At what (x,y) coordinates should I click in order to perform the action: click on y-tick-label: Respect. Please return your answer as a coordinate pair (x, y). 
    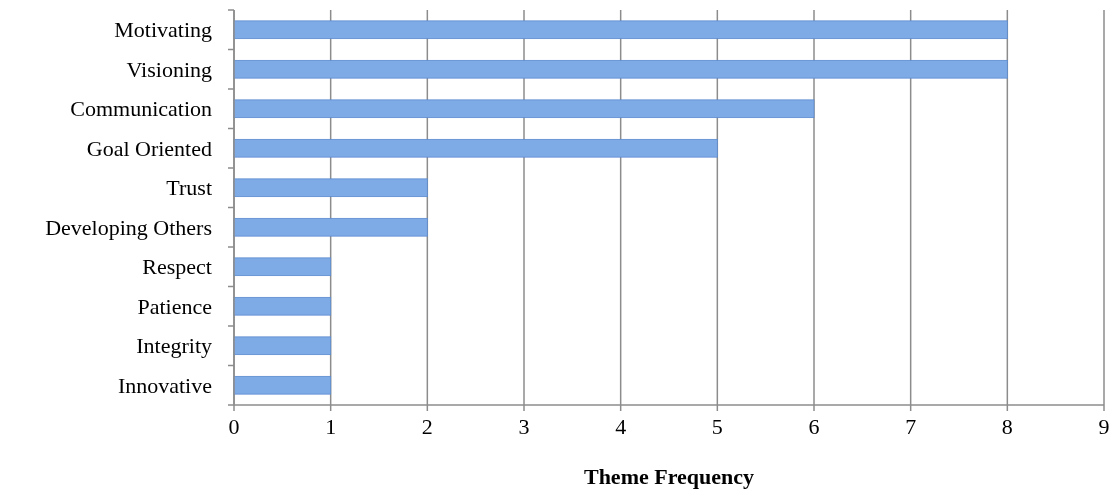
    Looking at the image, I should click on (177, 267).